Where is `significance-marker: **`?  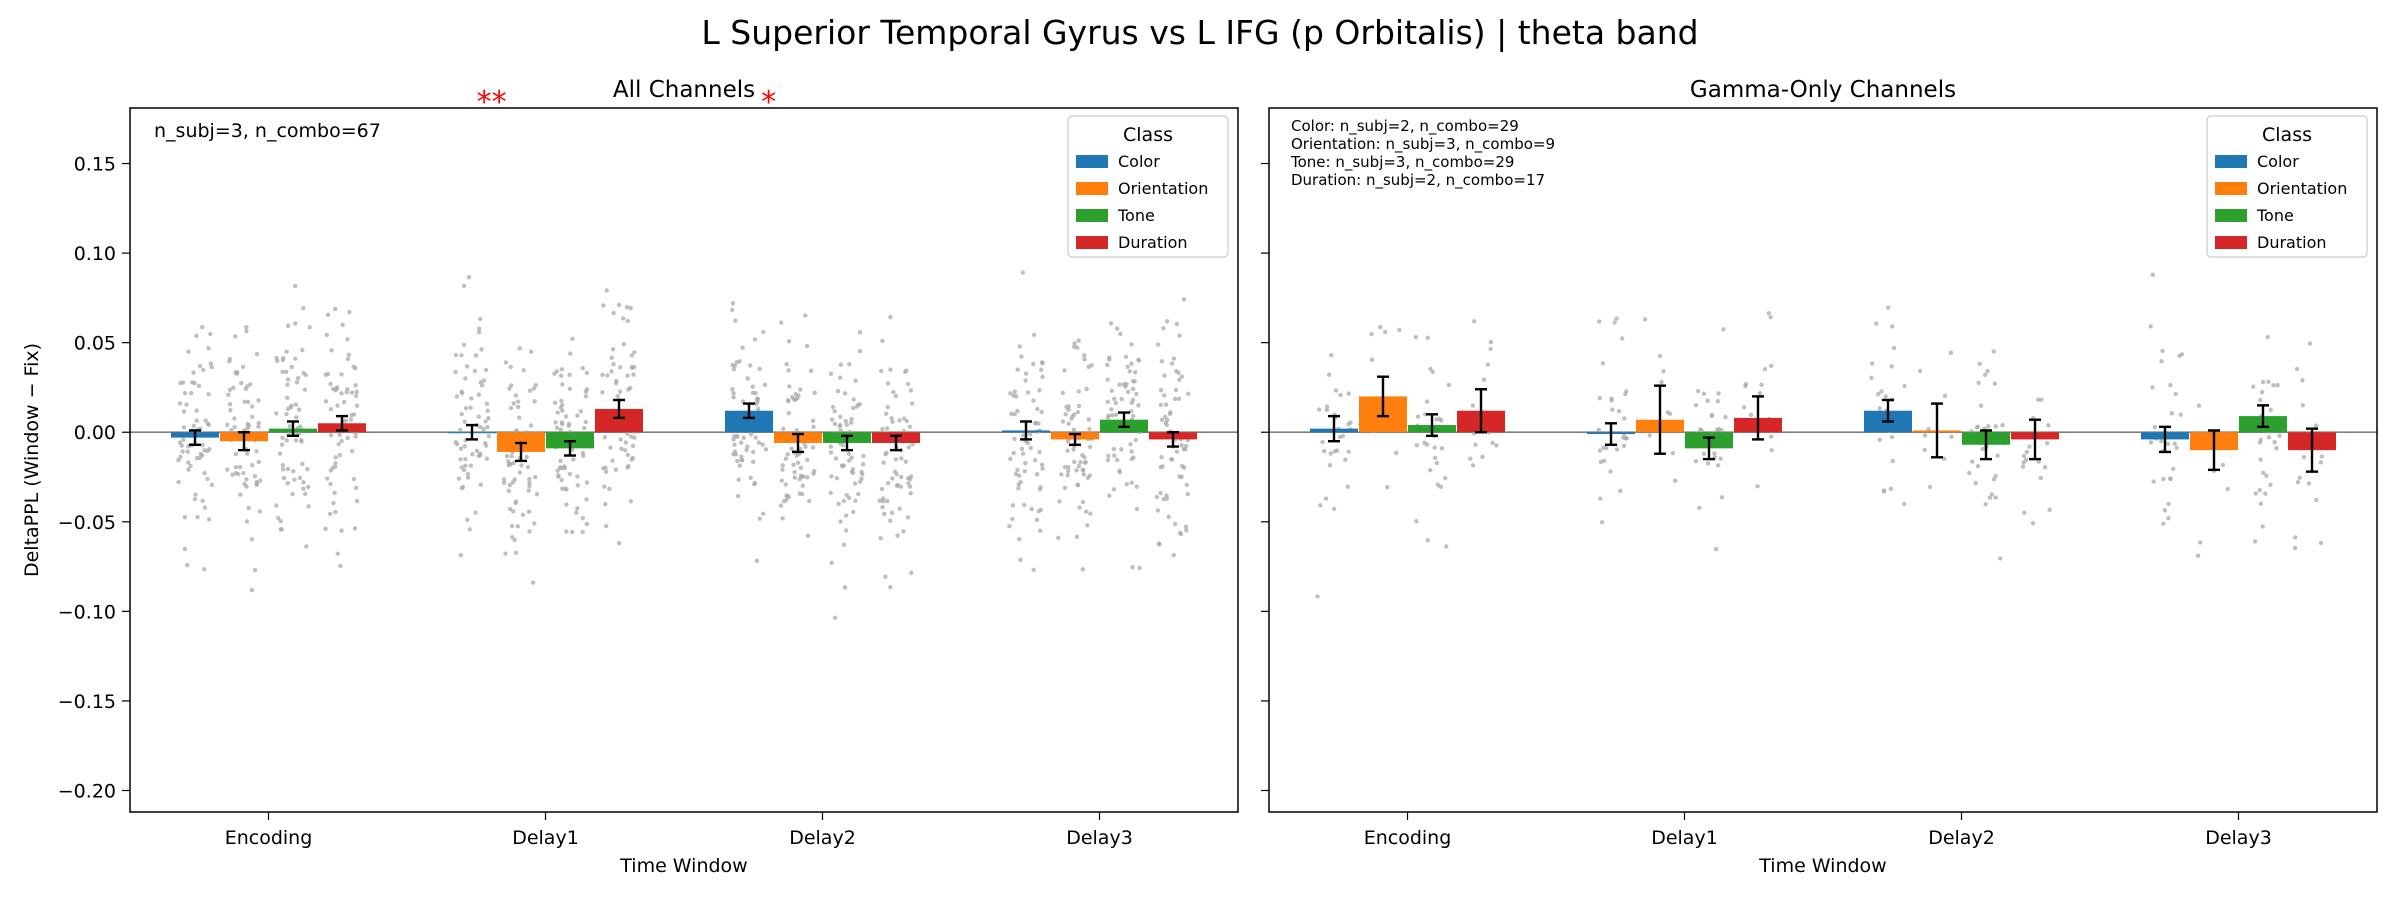 significance-marker: ** is located at coordinates (492, 102).